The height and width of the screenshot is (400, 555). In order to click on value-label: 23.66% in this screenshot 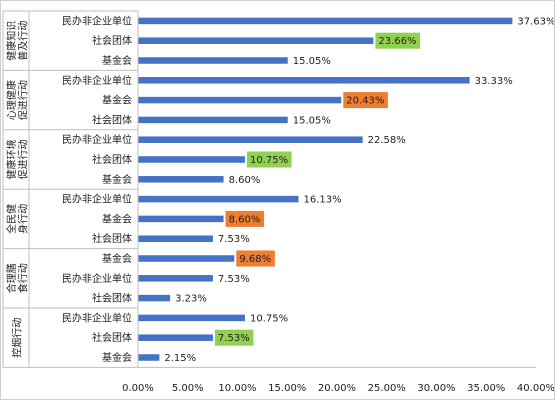, I will do `click(397, 41)`.